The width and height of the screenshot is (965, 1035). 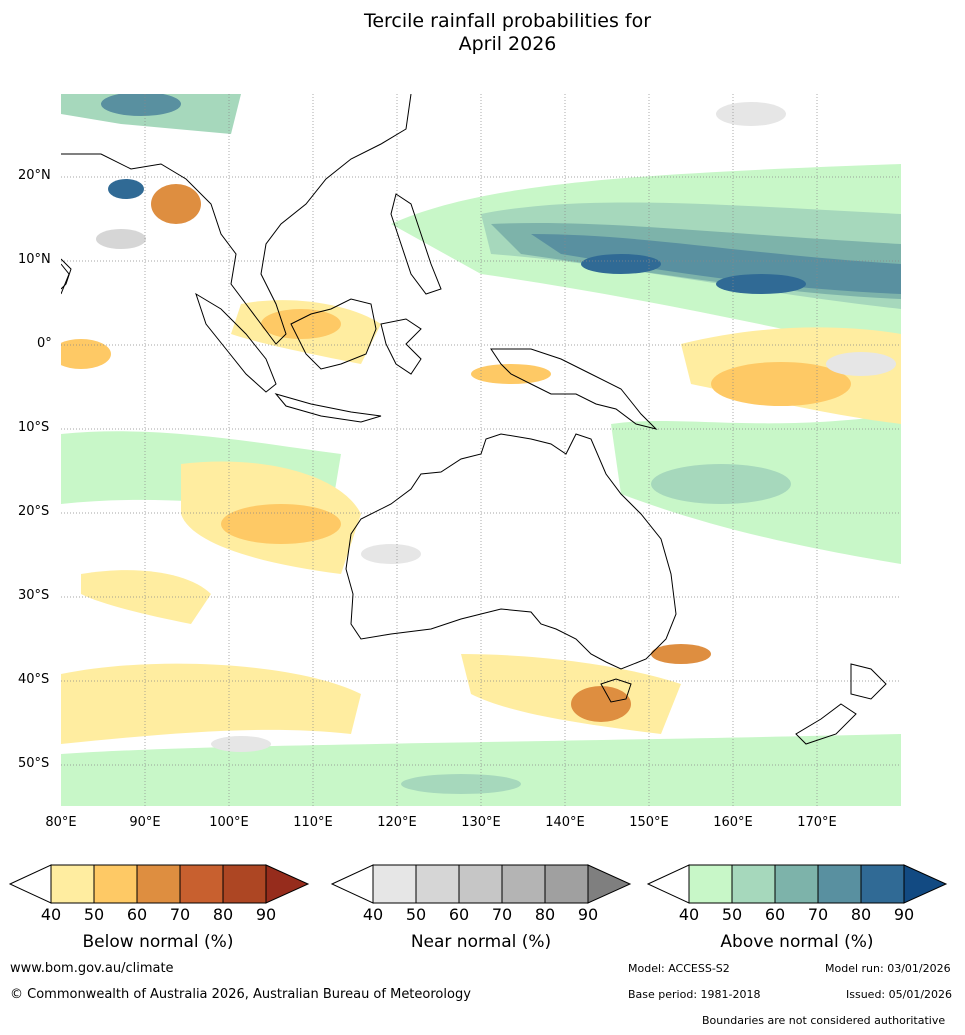 What do you see at coordinates (236, 219) in the screenshot?
I see `asia-mainland-coastline` at bounding box center [236, 219].